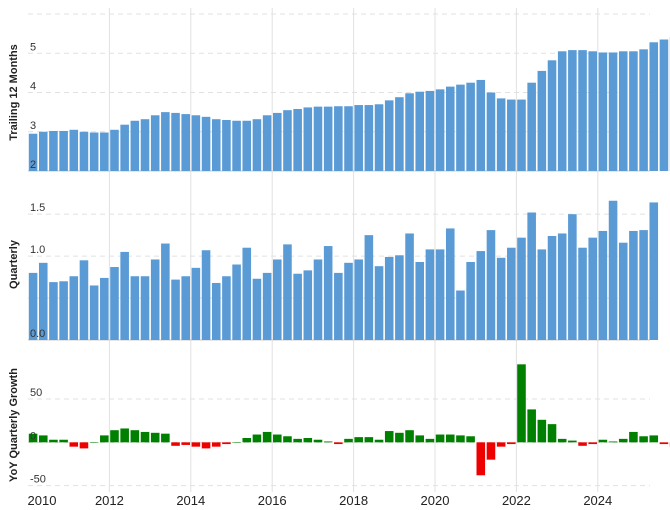 Image resolution: width=670 pixels, height=510 pixels. Describe the element at coordinates (190, 500) in the screenshot. I see `x-tick-label: 2014` at that location.